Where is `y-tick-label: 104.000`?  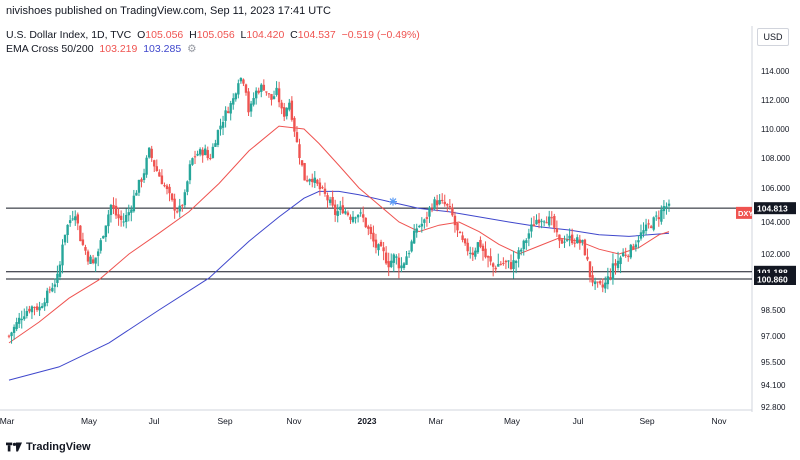 y-tick-label: 104.000 is located at coordinates (775, 222).